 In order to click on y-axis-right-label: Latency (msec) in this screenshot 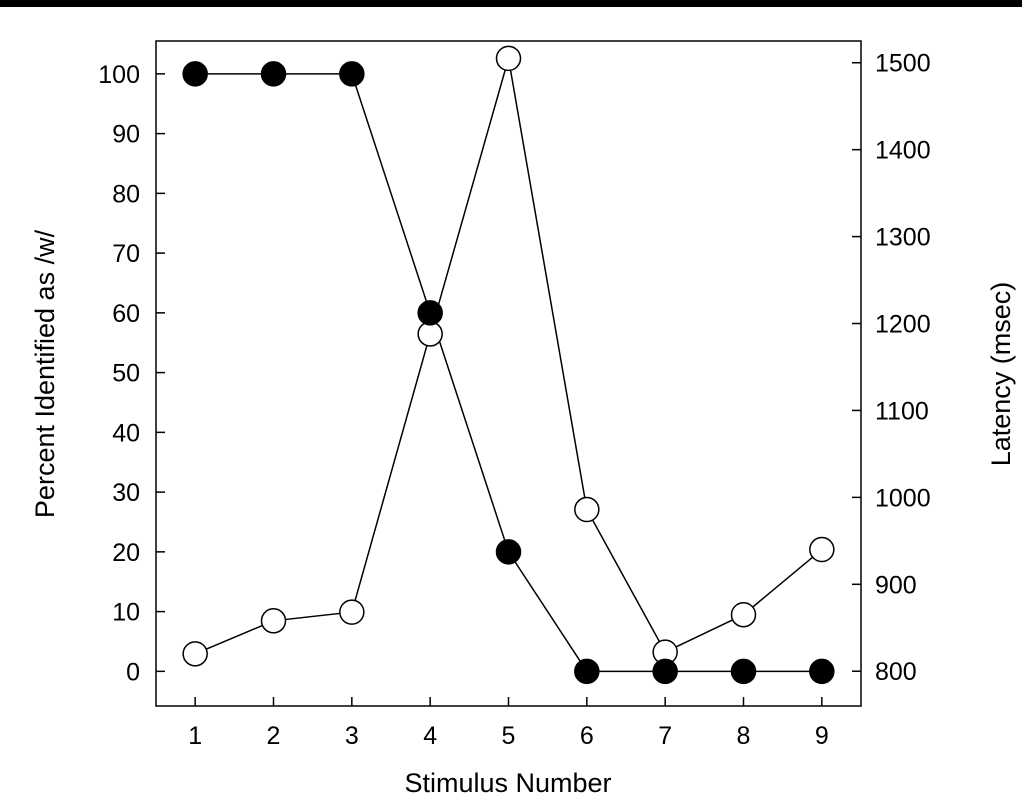, I will do `click(1001, 374)`.